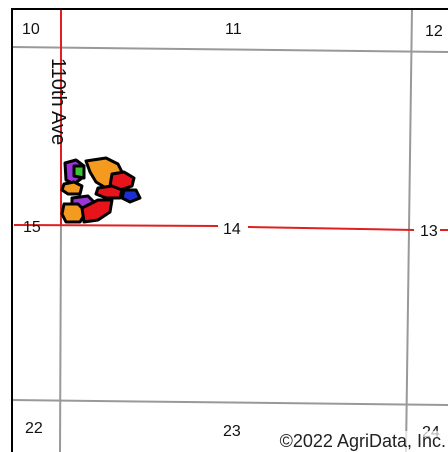  Describe the element at coordinates (58, 101) in the screenshot. I see `road-label-110th-ave: 110th Ave` at that location.